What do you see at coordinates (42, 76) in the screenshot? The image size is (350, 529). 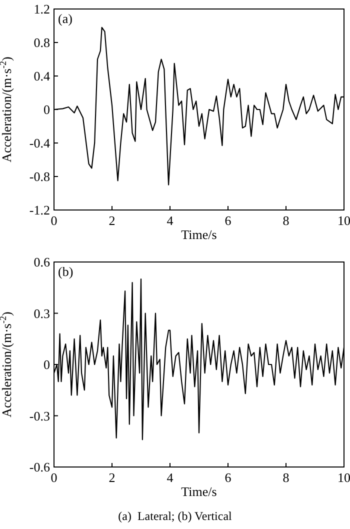 I see `y-tick-label: 0.4` at bounding box center [42, 76].